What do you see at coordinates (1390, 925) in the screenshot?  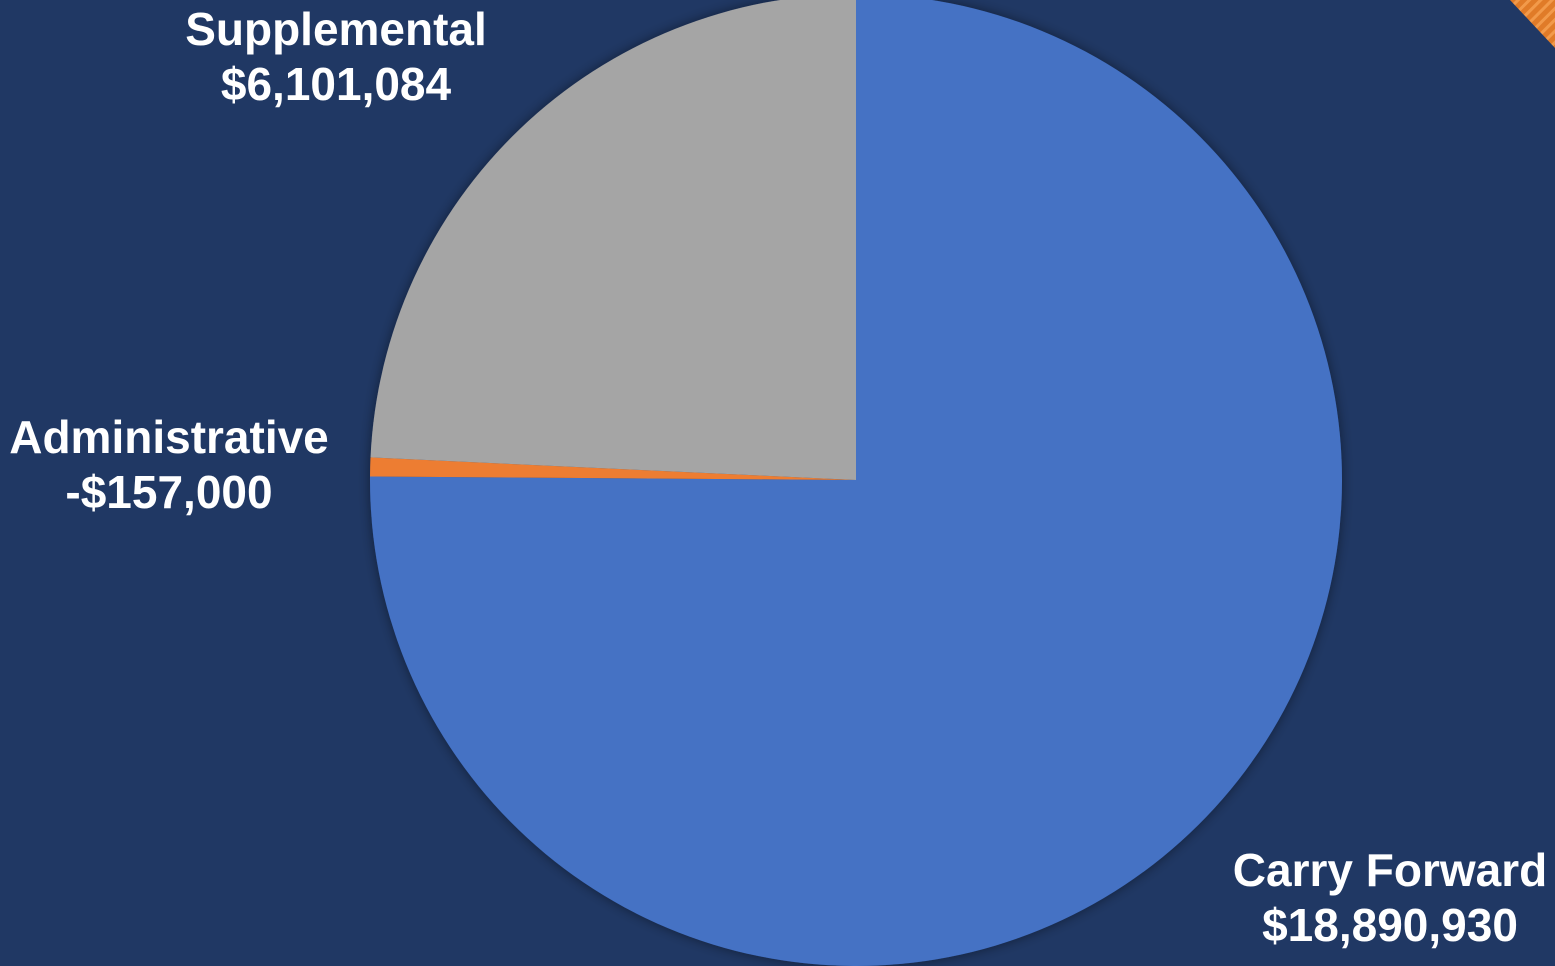 I see `slice-value-carry-forward: $18,890,930` at bounding box center [1390, 925].